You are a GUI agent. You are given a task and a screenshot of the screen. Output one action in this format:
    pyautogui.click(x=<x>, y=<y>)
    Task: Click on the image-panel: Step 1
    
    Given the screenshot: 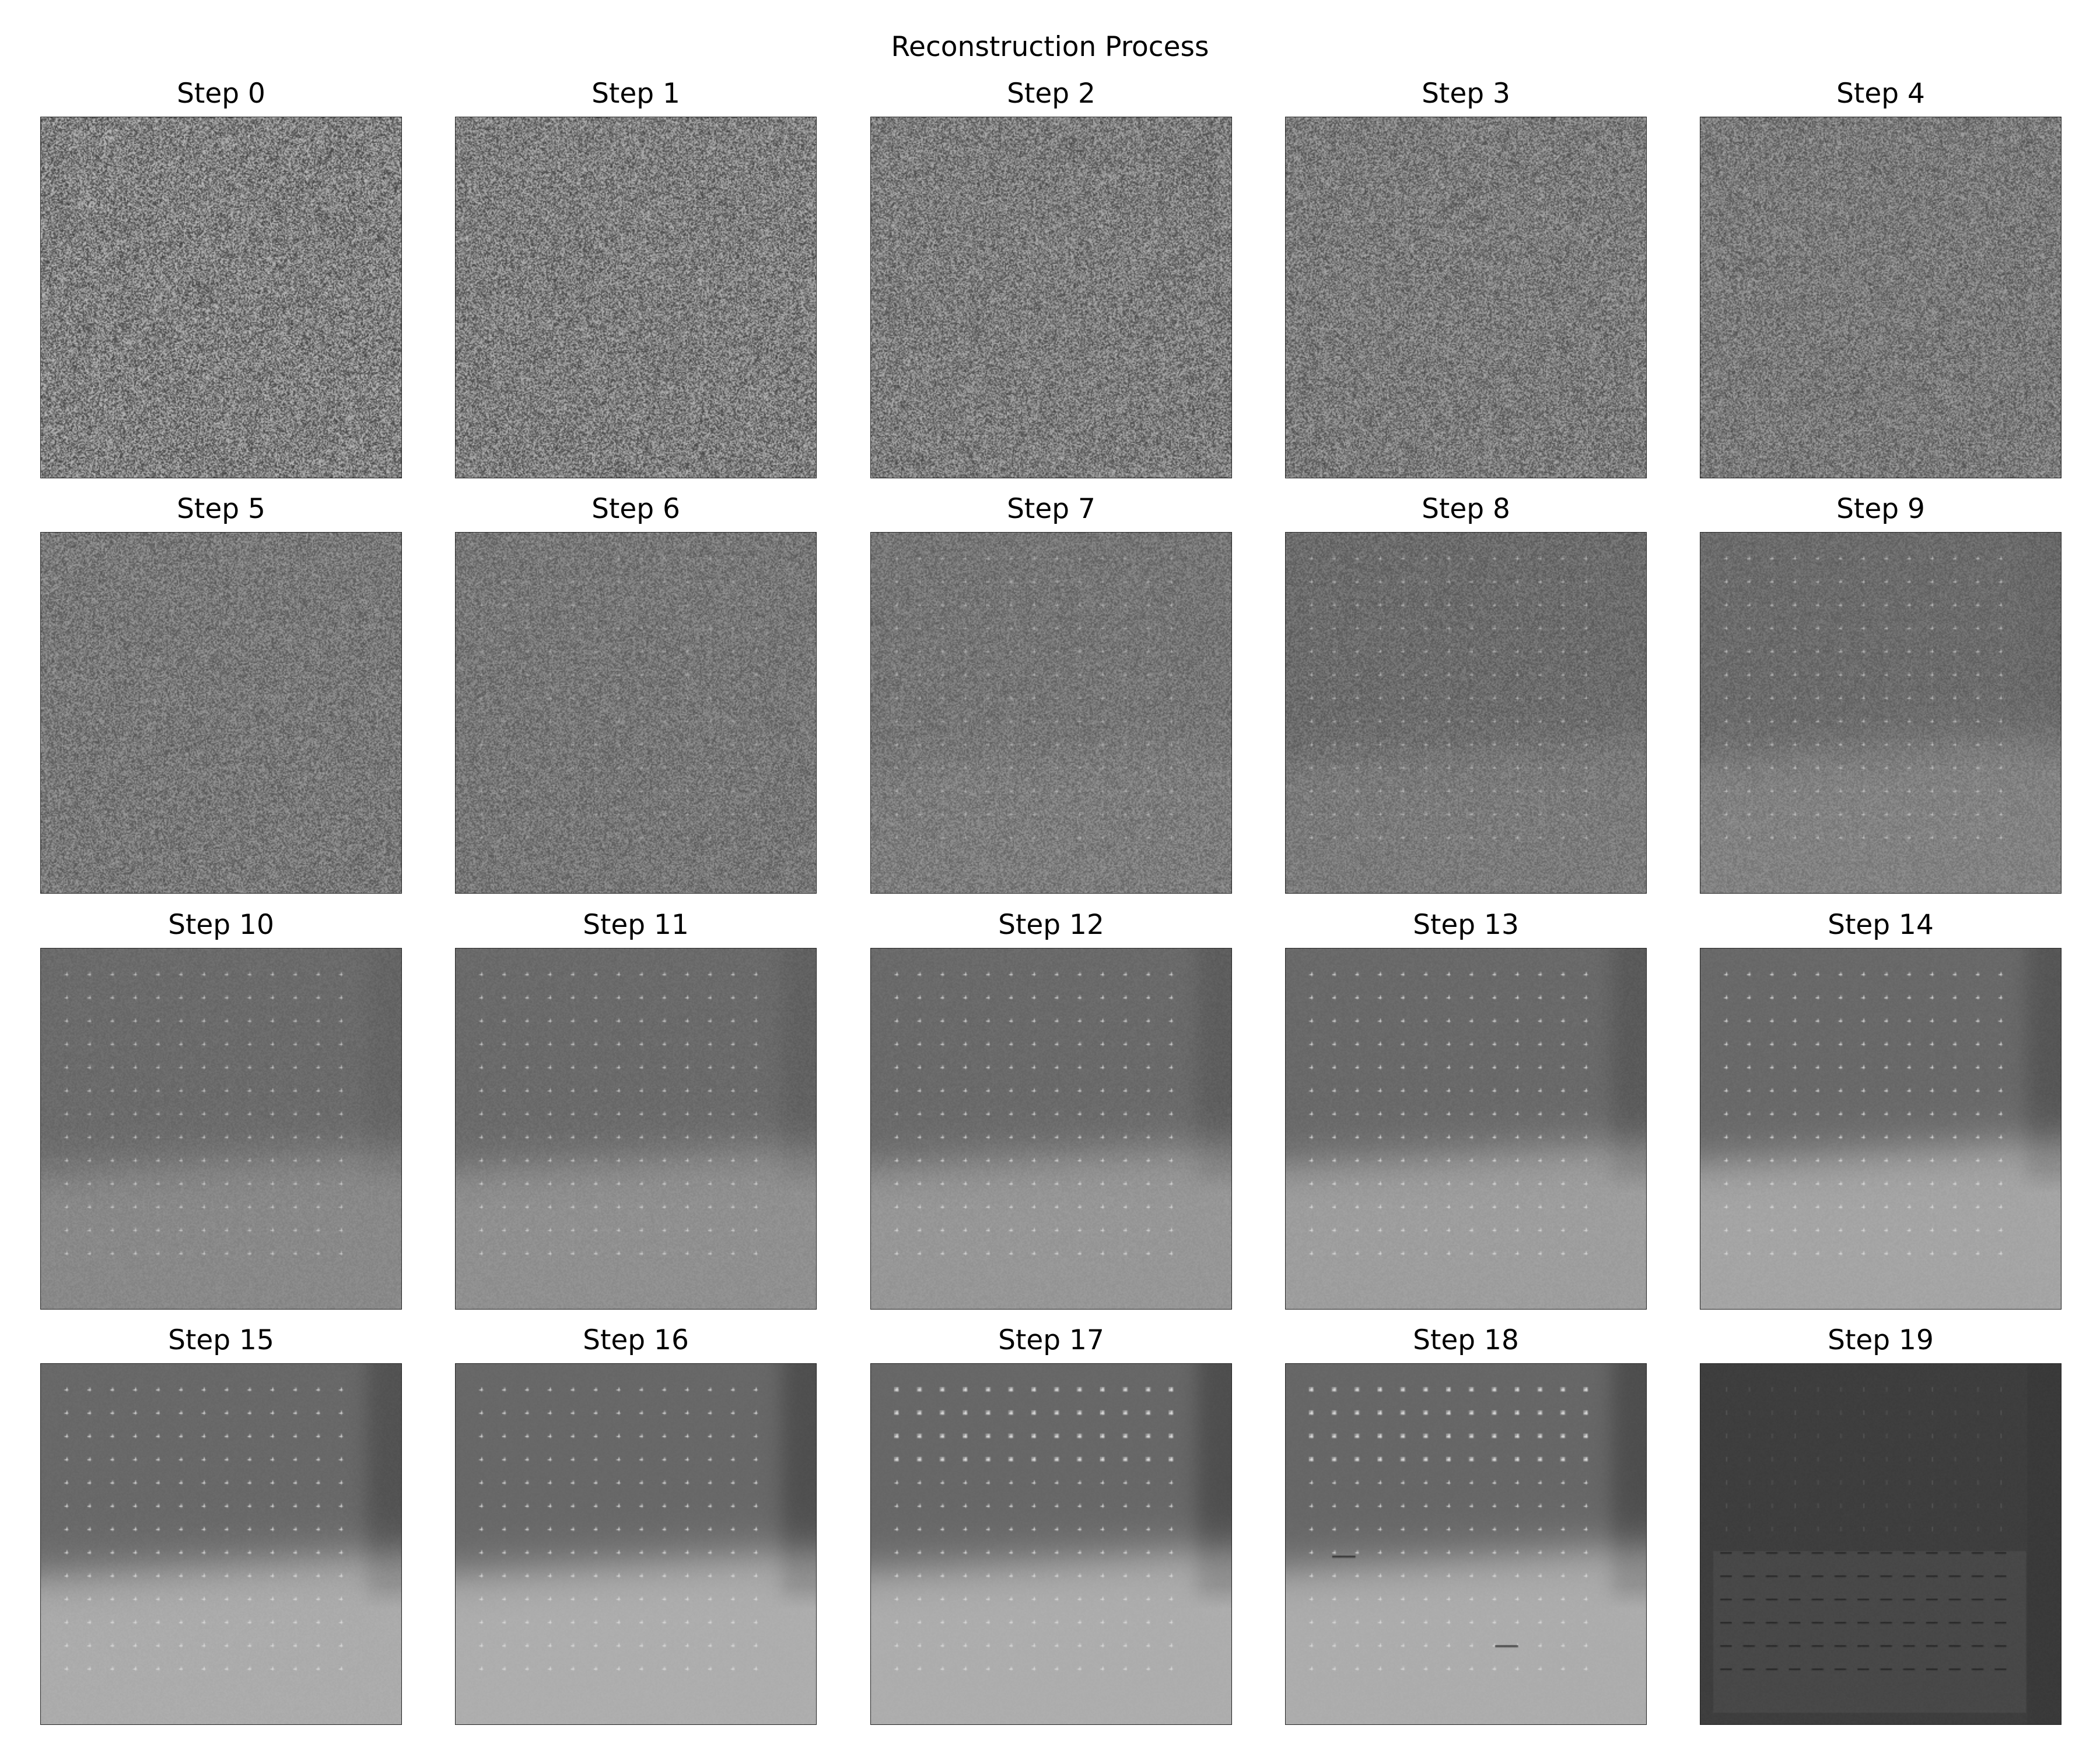 What is the action you would take?
    pyautogui.click(x=636, y=278)
    